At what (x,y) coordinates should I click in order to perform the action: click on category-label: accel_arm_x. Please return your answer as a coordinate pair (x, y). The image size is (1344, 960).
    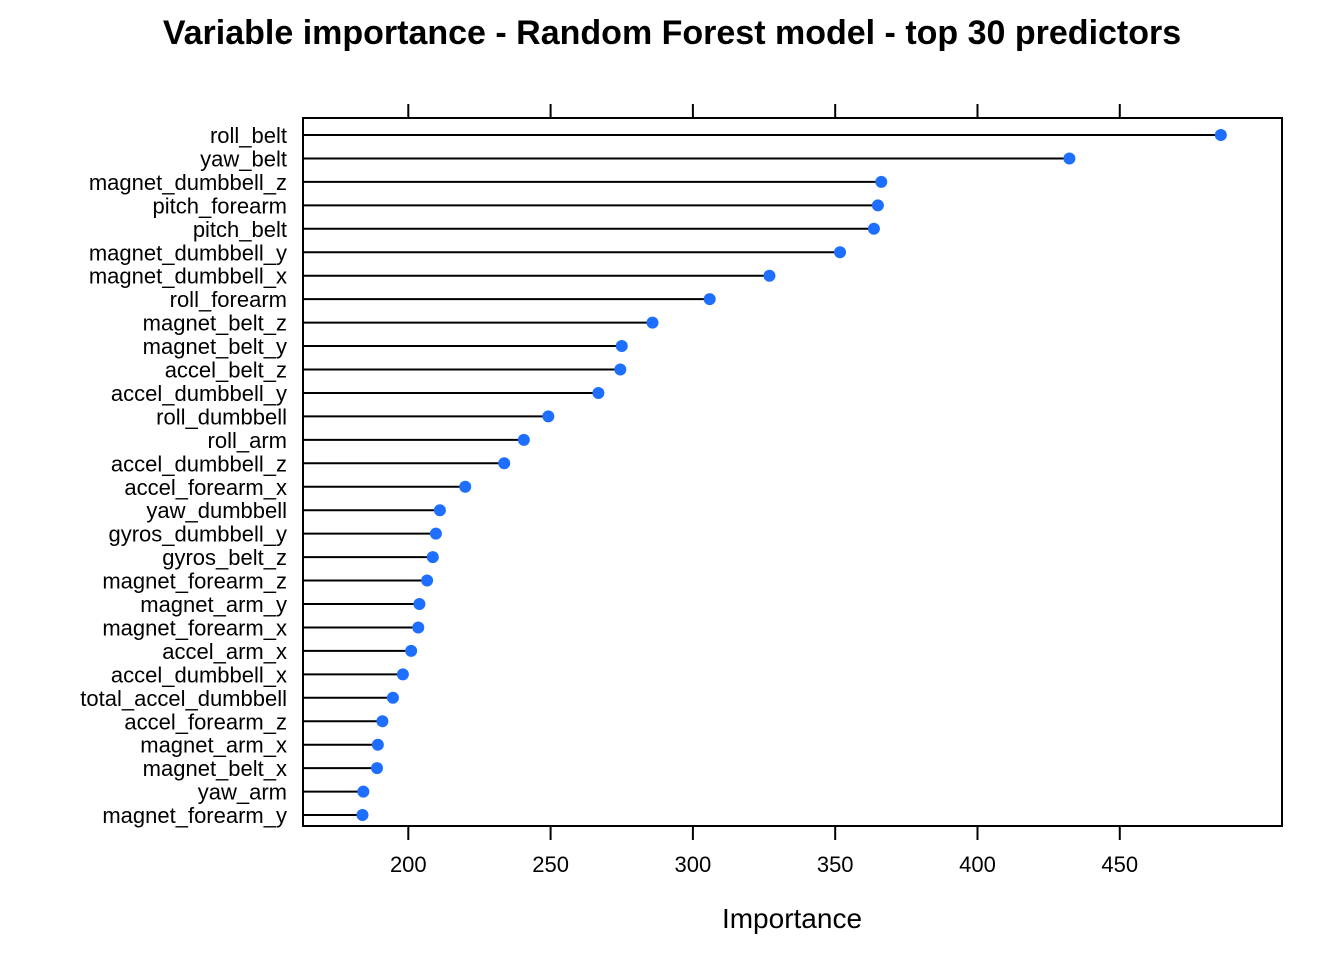
    Looking at the image, I should click on (224, 651).